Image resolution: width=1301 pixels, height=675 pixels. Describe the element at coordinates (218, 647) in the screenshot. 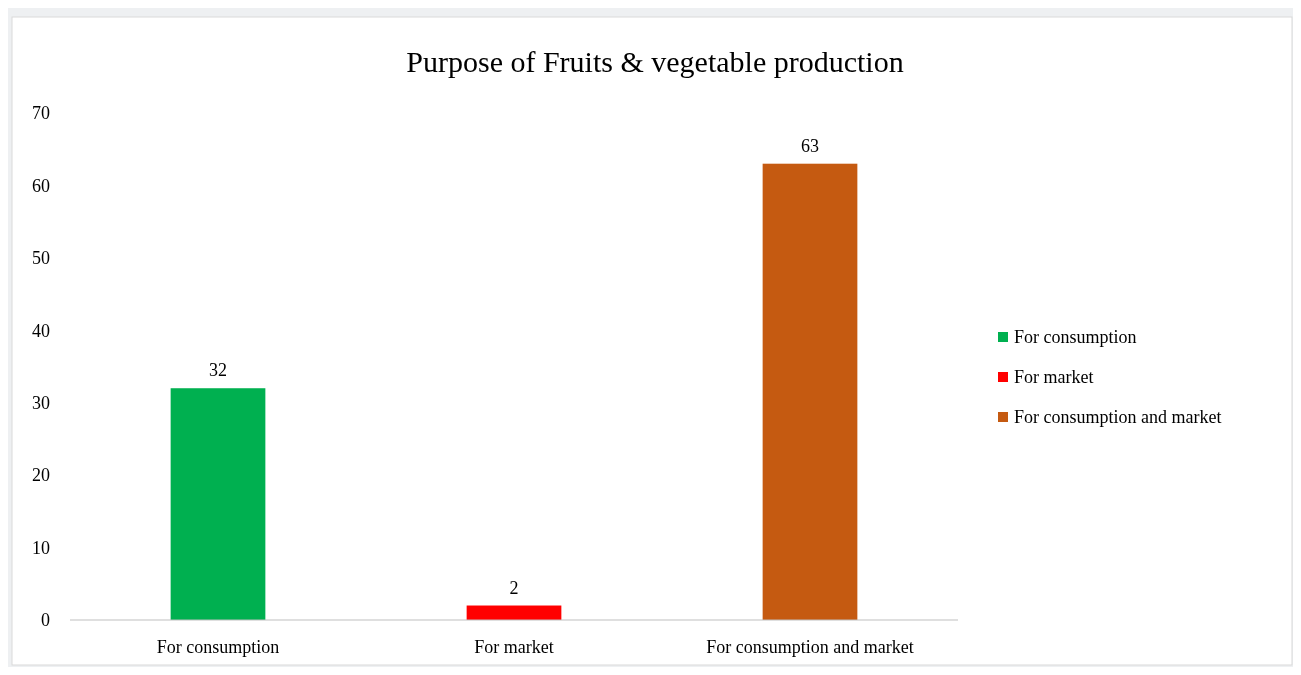

I see `x-tick-label: For consumption` at that location.